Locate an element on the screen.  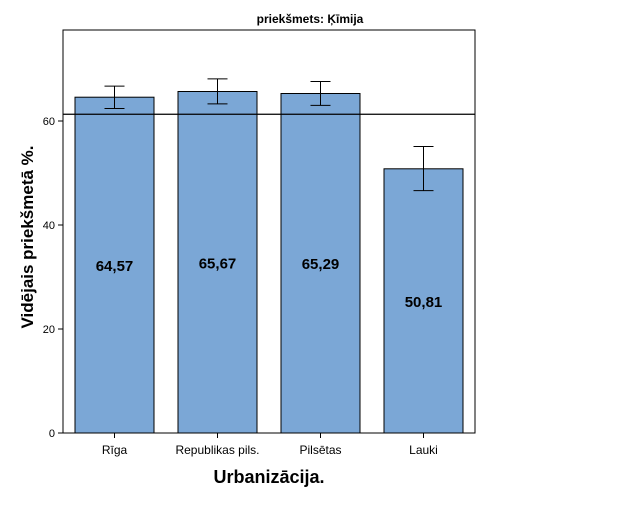
chart-title: priekšmets: Ķīmija is located at coordinates (310, 19).